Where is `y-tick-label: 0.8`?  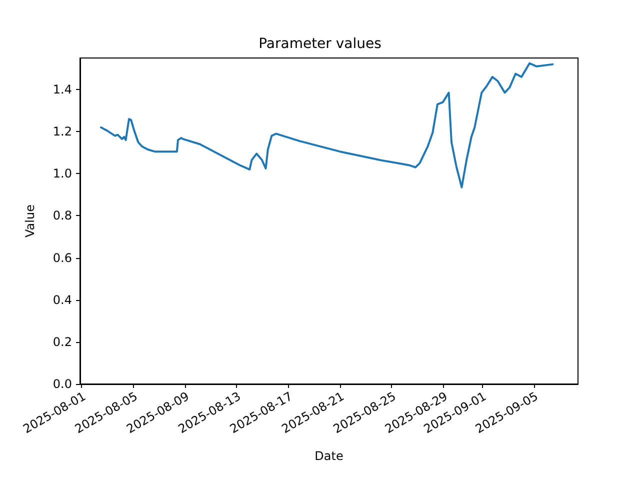
y-tick-label: 0.8 is located at coordinates (62, 215).